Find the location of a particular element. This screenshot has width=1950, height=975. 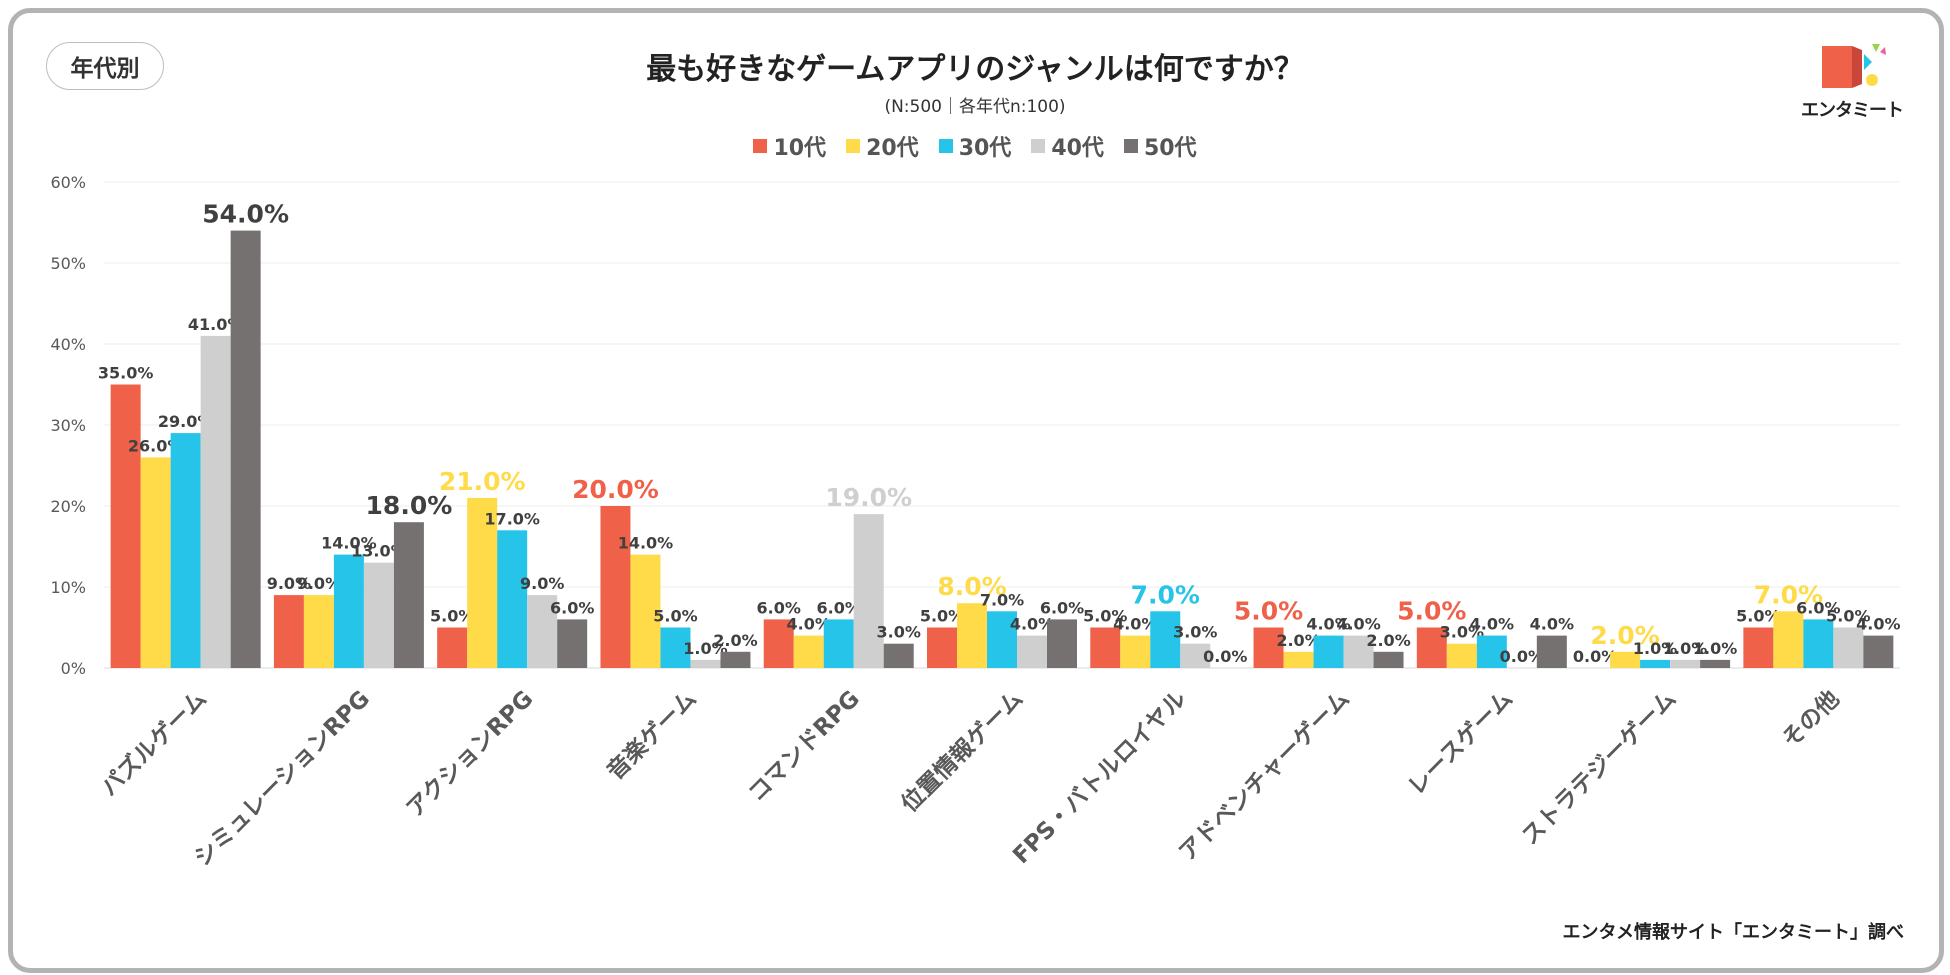

data-label: 54.0% is located at coordinates (245, 214).